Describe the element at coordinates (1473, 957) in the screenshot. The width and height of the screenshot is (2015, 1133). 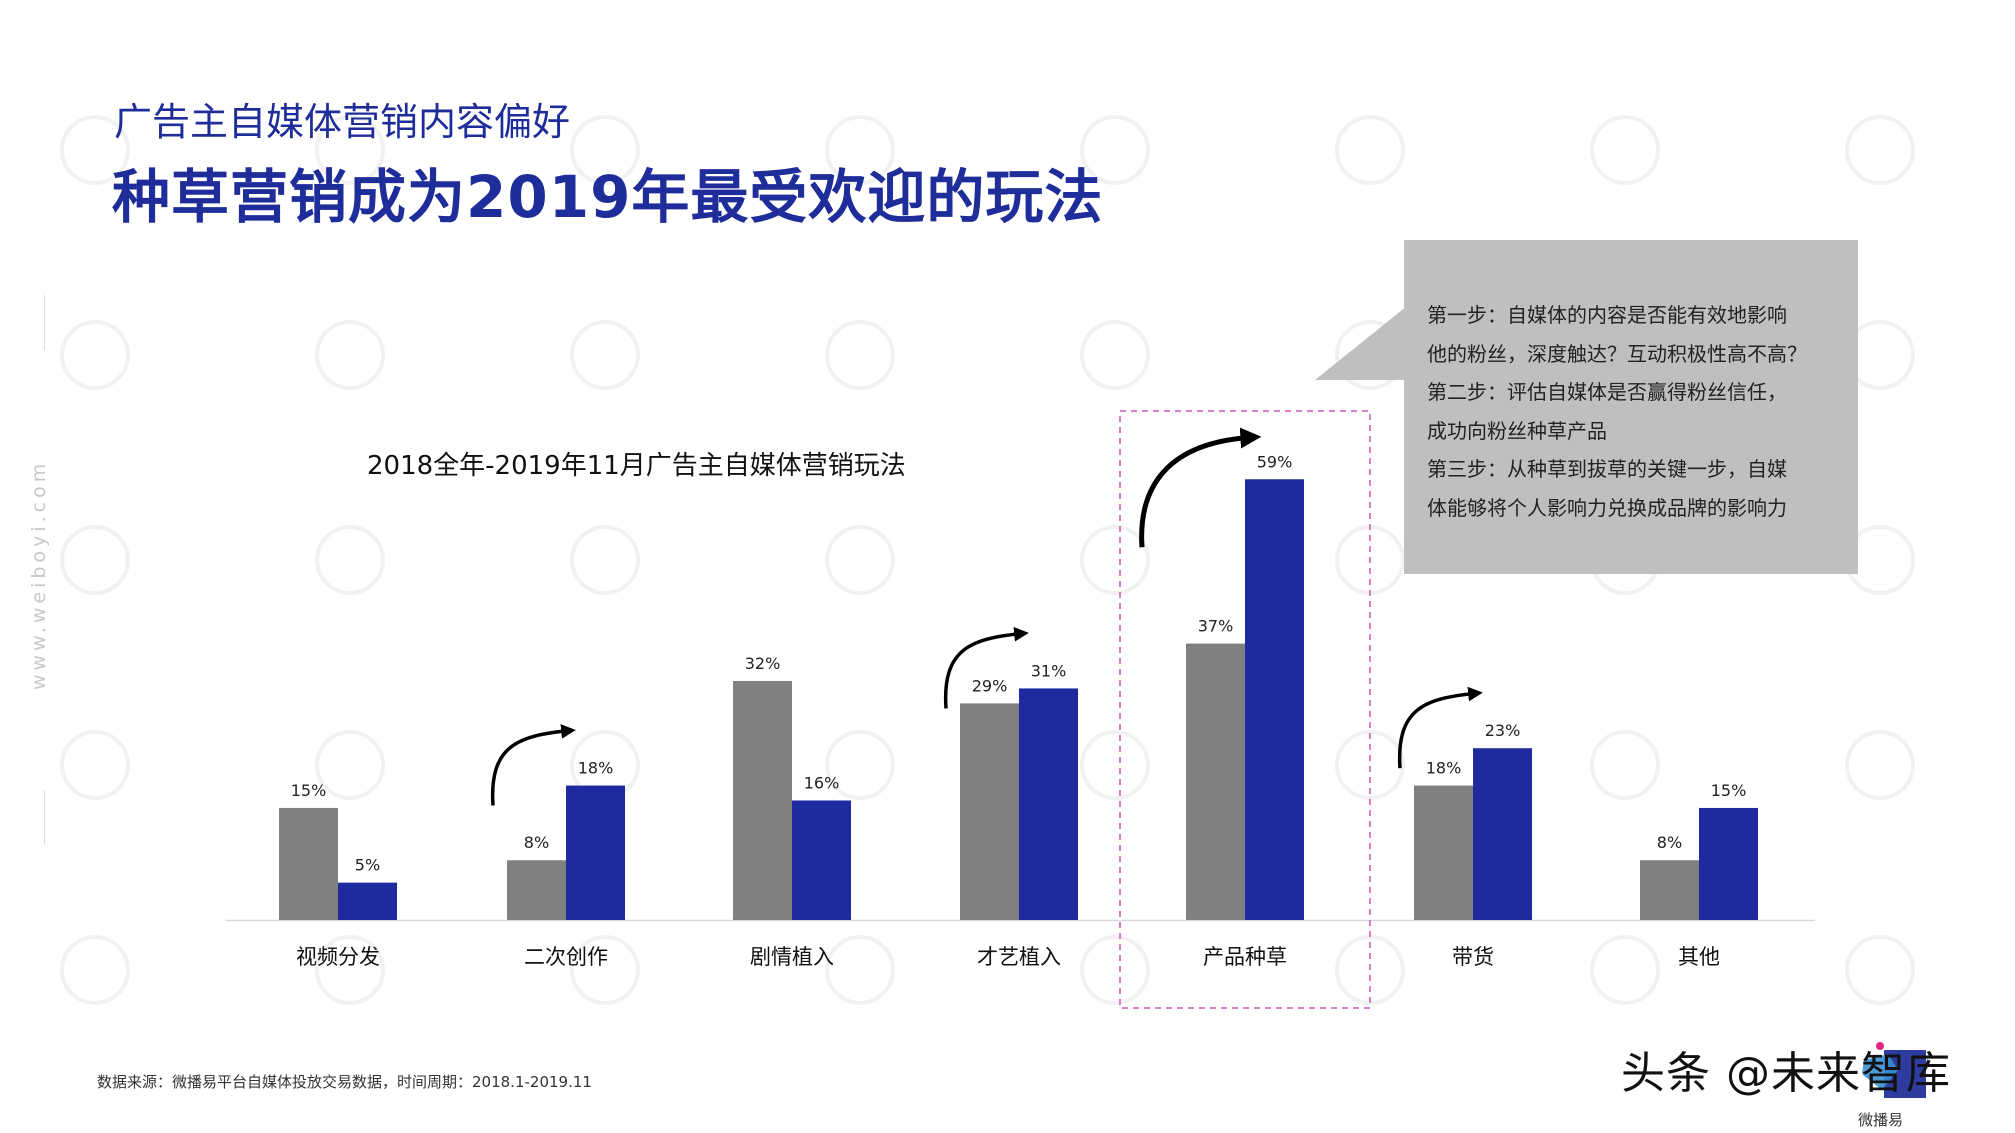
I see `x-tick-label: 带货` at that location.